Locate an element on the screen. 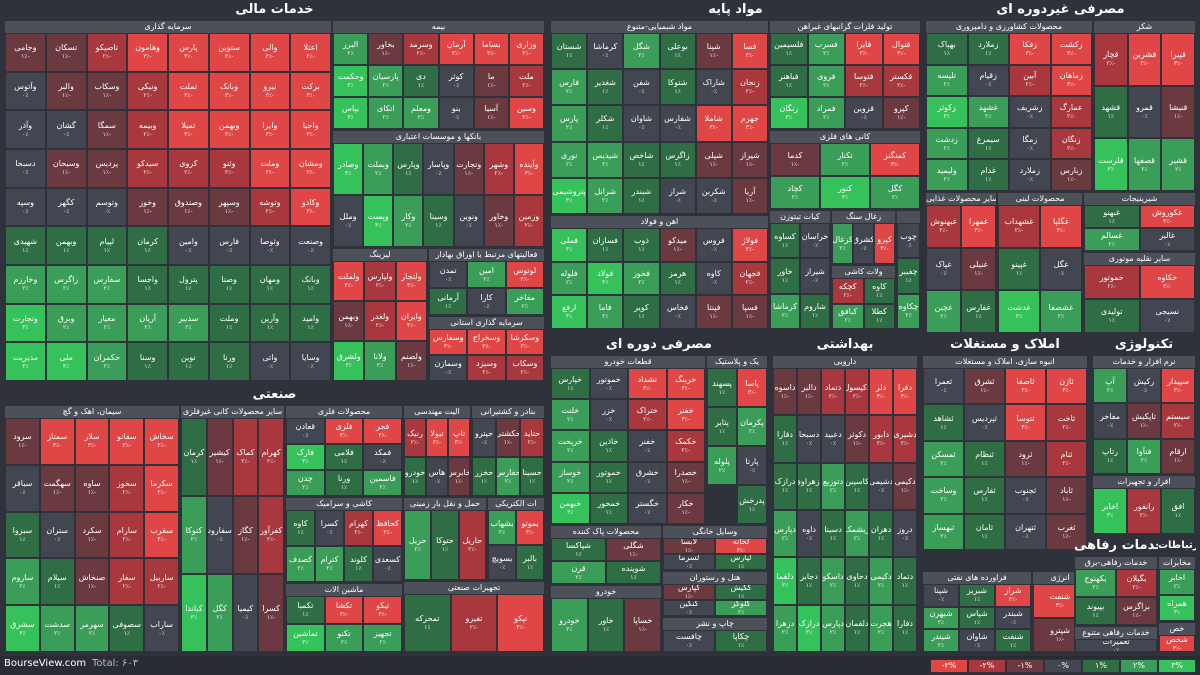 The height and width of the screenshot is (675, 1200). stock-tile: شاملا -۳٪ is located at coordinates (713, 123).